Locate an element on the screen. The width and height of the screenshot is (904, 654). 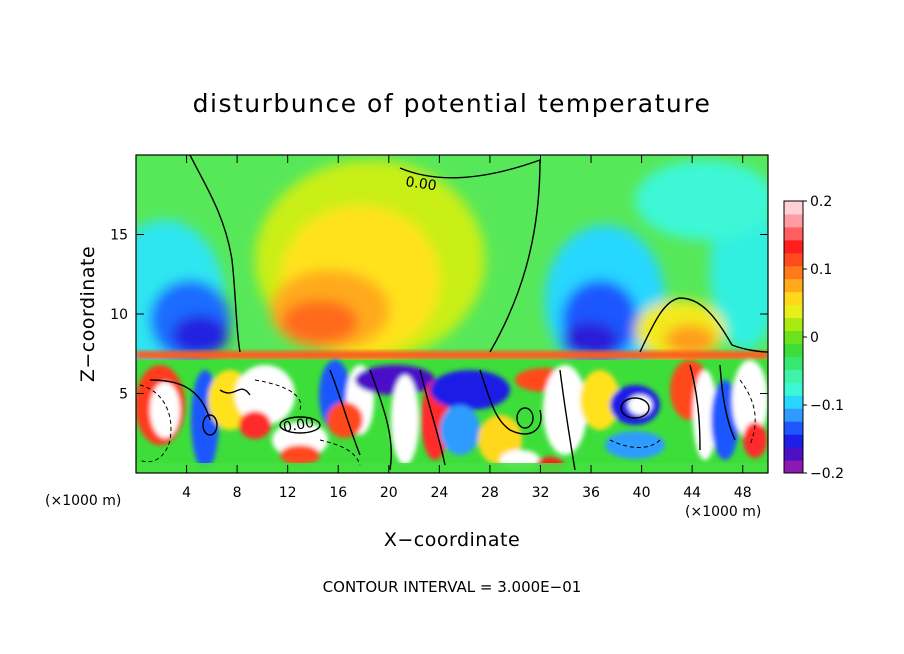
x-tick-label: 48 is located at coordinates (743, 493).